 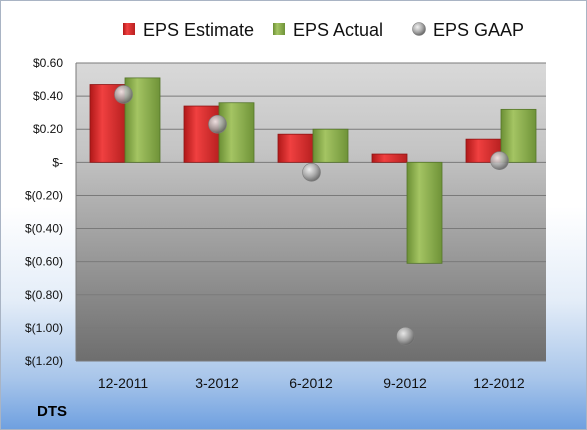 I want to click on x-tick-label: 6-2012, so click(x=311, y=383).